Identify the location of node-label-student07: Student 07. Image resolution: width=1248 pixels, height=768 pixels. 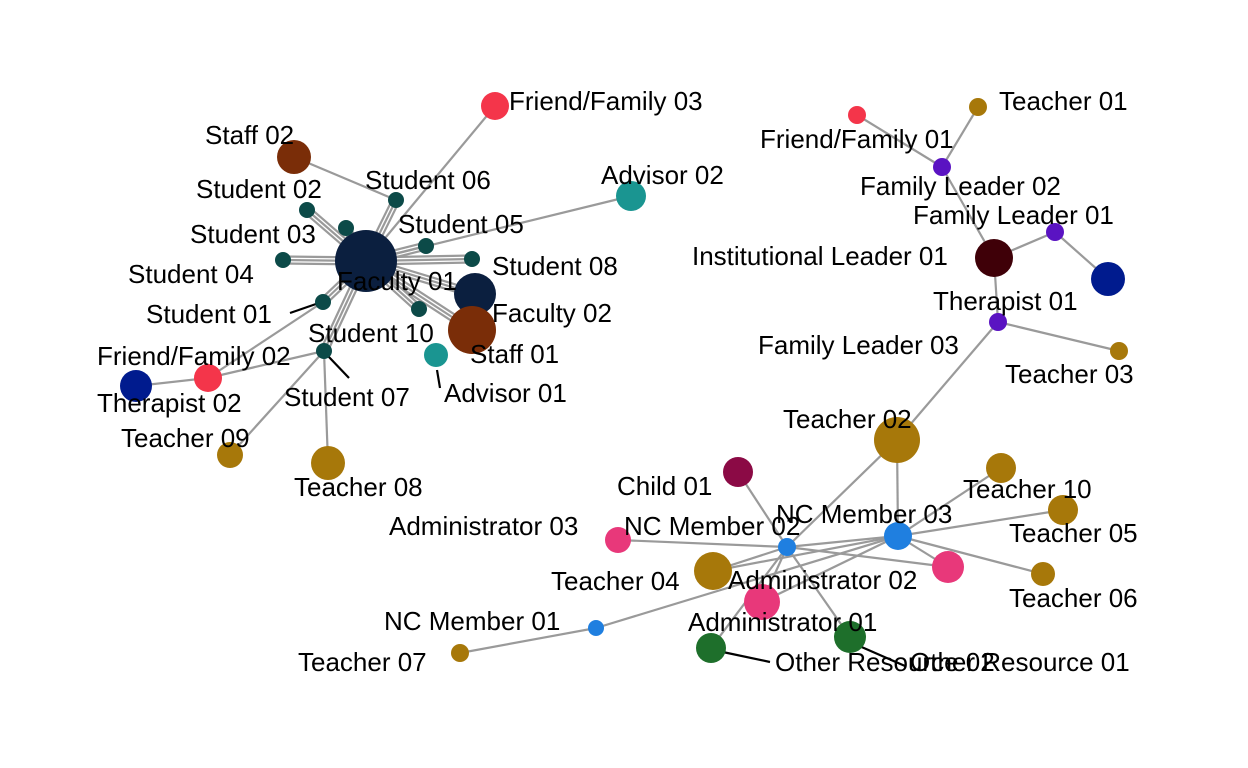
(347, 397).